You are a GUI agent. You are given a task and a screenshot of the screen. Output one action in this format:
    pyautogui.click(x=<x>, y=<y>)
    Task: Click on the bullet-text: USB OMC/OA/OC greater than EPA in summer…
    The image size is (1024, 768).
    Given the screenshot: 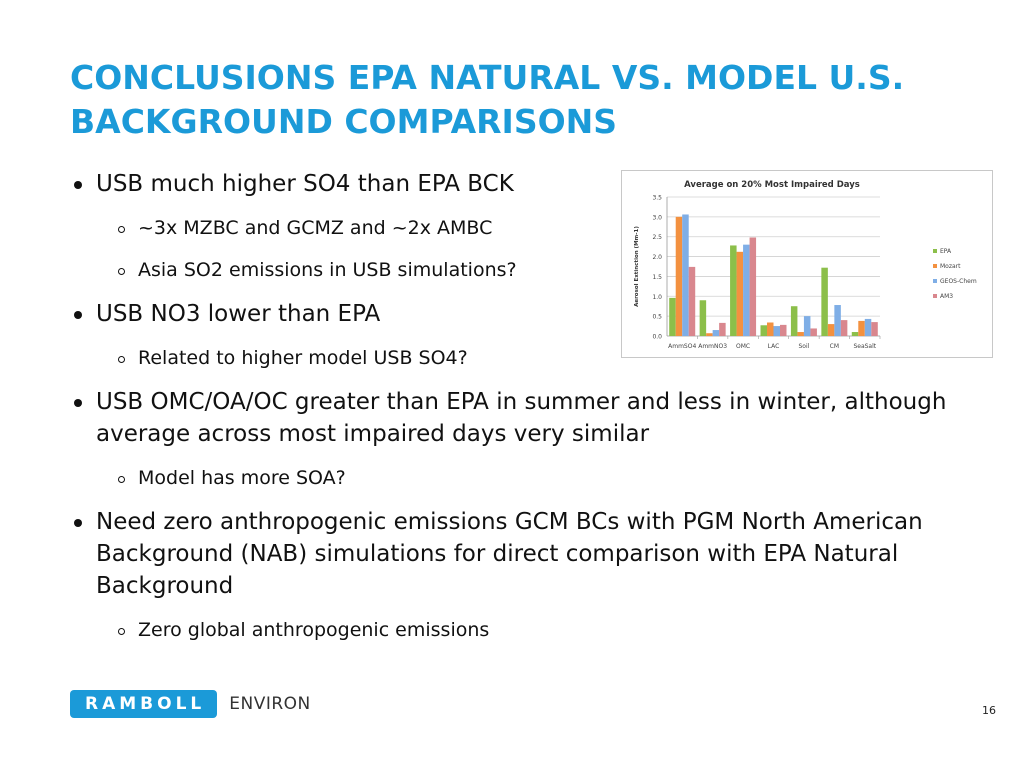 What is the action you would take?
    pyautogui.click(x=521, y=418)
    